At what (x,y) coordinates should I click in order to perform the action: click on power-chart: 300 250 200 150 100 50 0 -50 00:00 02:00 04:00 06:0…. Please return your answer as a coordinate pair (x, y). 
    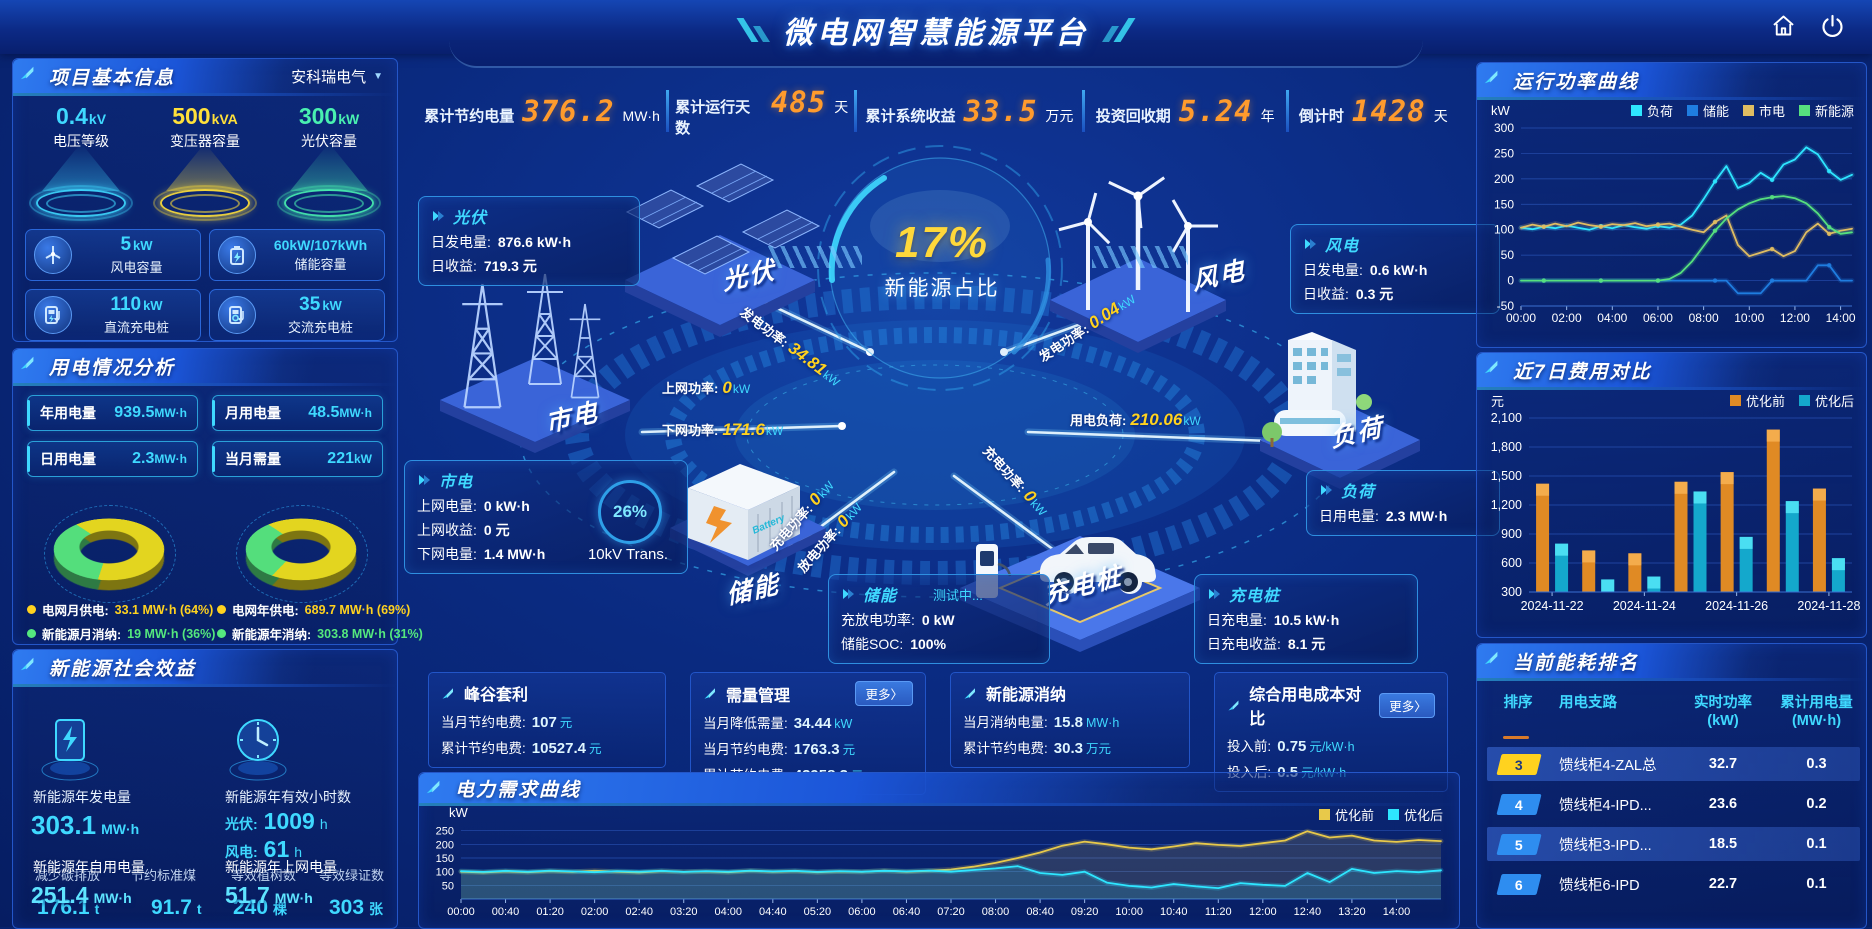
    Looking at the image, I should click on (1671, 228).